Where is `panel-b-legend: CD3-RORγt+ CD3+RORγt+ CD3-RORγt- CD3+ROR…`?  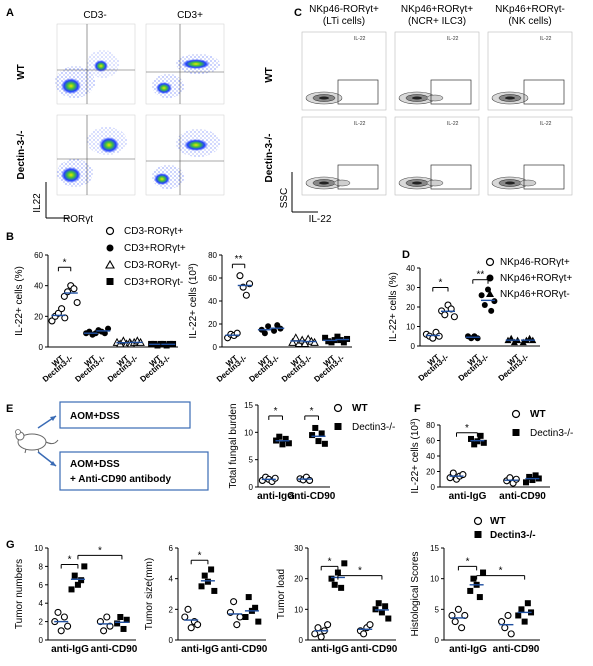 panel-b-legend: CD3-RORγt+ CD3+RORγt+ CD3-RORγt- CD3+ROR… is located at coordinates (145, 257).